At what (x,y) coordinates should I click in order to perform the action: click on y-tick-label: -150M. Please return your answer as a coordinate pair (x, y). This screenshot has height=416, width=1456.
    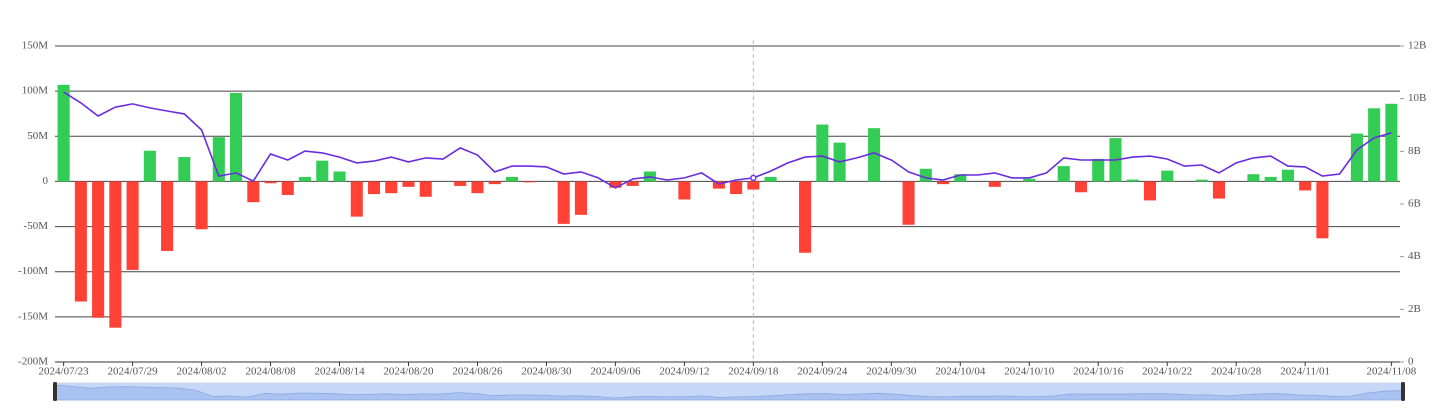
    Looking at the image, I should click on (33, 316).